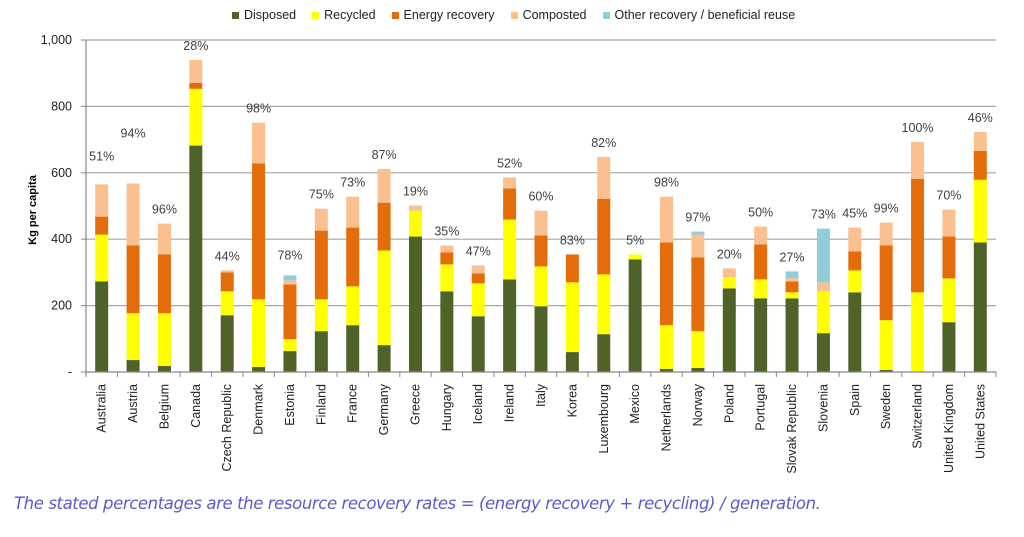  I want to click on y-tick-label: 1,000, so click(56, 40).